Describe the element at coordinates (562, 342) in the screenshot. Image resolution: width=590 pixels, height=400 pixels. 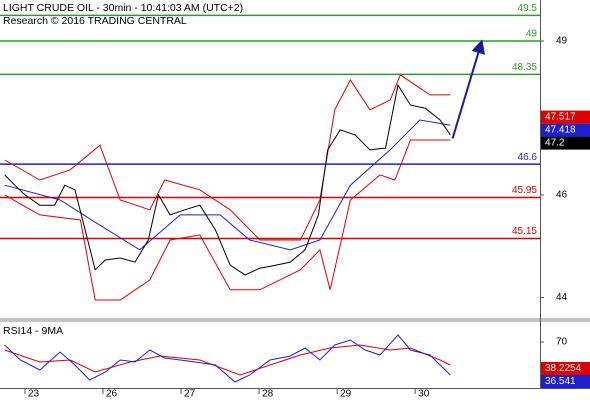
I see `y-tick-label: 70` at that location.